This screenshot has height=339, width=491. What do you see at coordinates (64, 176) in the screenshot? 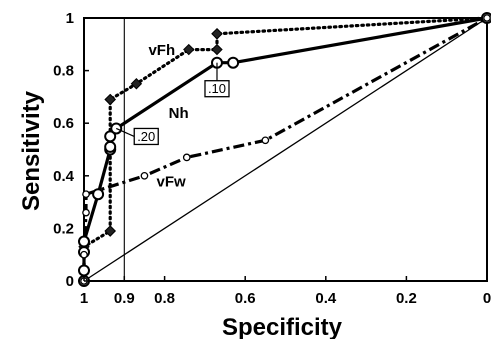
I see `y-tick-label: 0.4` at bounding box center [64, 176].